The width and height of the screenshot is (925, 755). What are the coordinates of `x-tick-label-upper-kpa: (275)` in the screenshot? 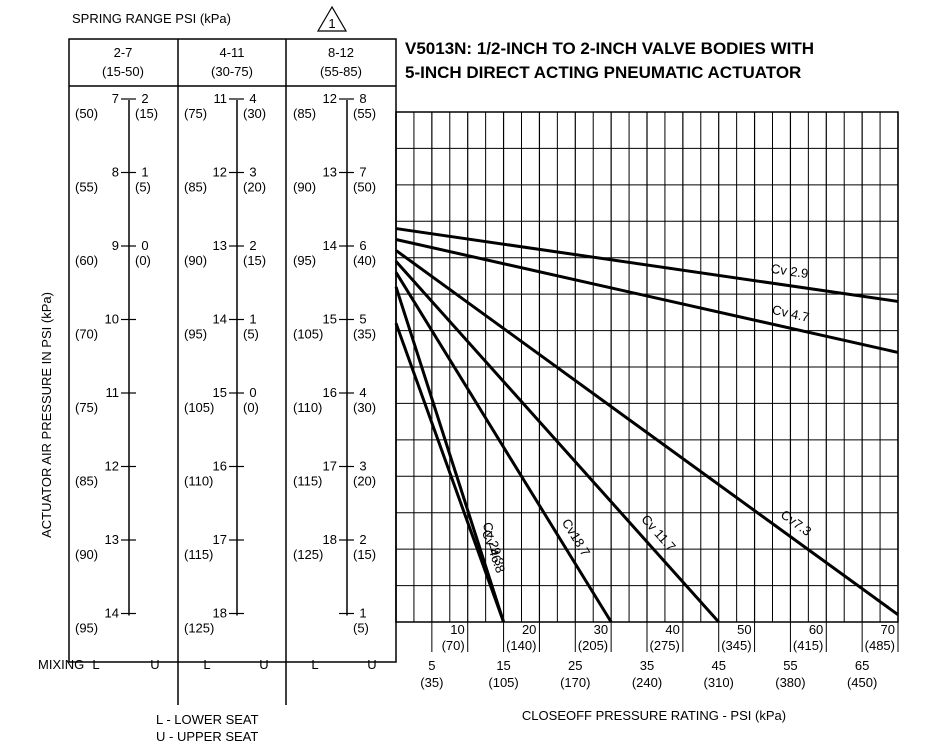 It's located at (664, 645).